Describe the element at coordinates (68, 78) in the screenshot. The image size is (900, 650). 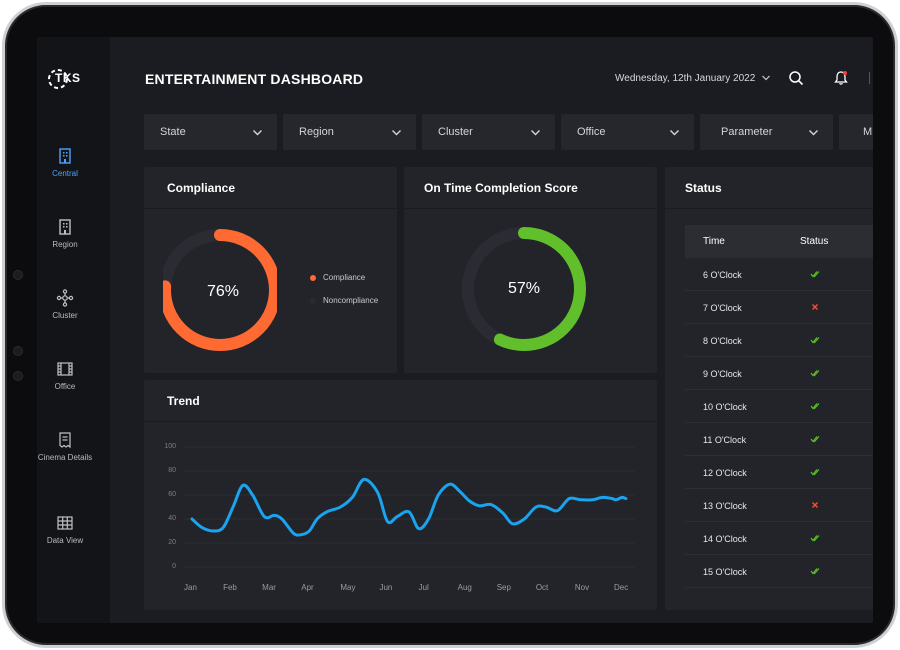
I see `logo-text: TKS` at that location.